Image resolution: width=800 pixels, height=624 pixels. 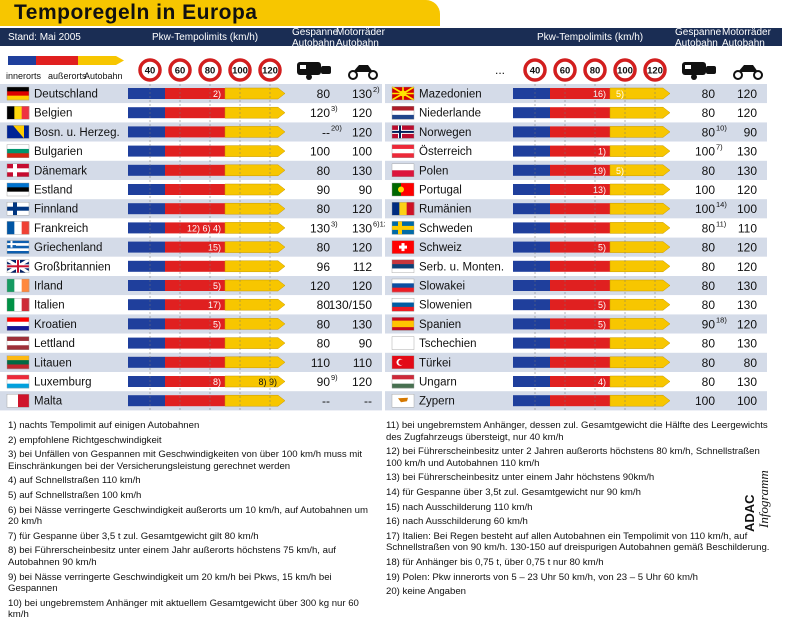 I want to click on bar-note: 2), so click(x=217, y=94).